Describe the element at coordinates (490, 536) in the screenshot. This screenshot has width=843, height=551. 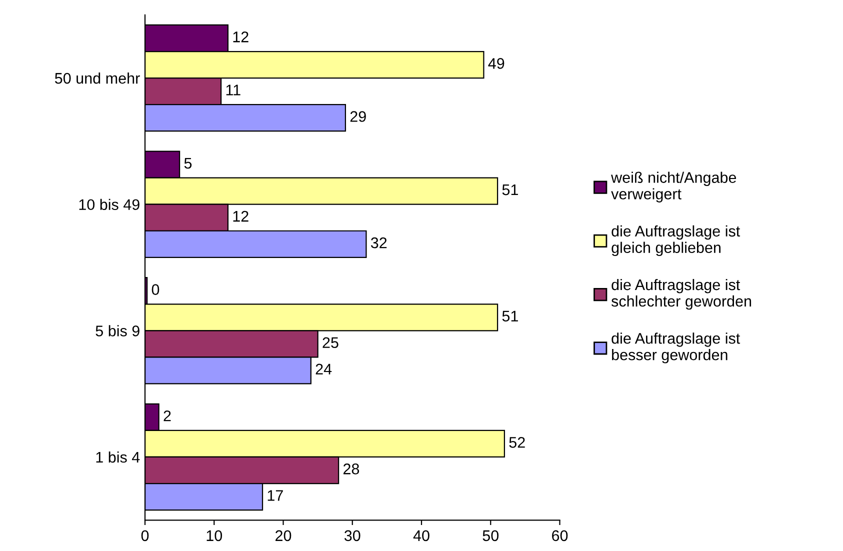
I see `x-tick-label: 50` at that location.